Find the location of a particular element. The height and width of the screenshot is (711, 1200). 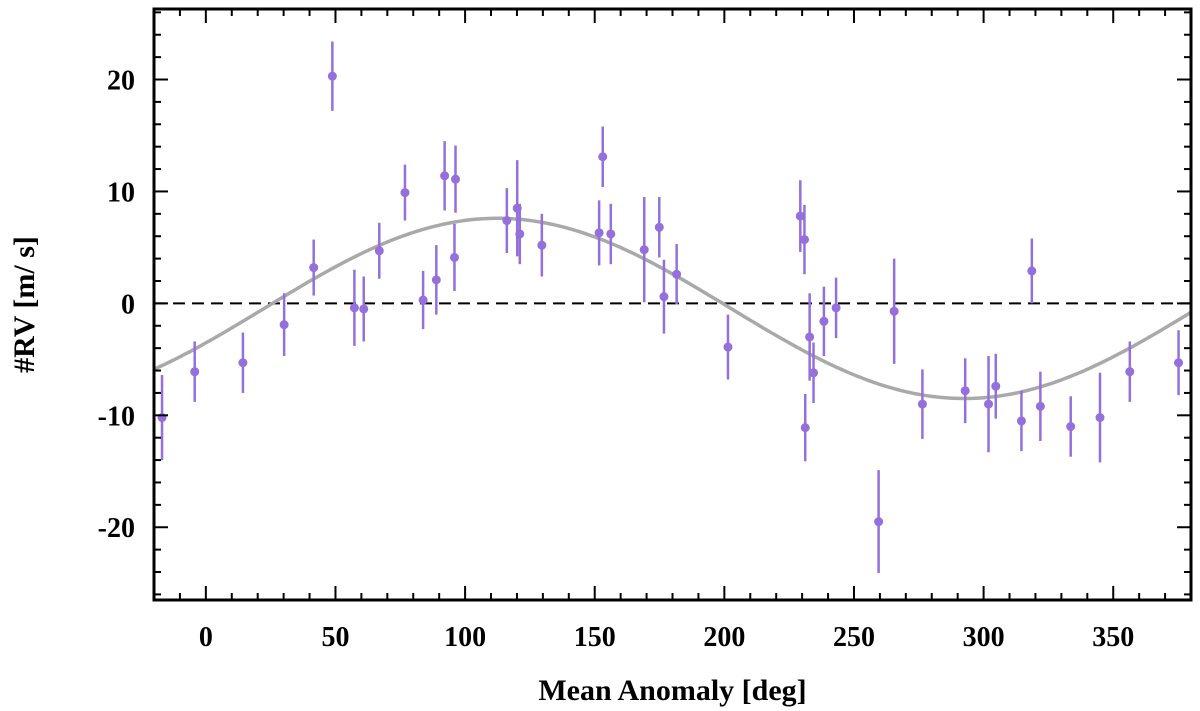

x-tick-label: 0 is located at coordinates (206, 637).